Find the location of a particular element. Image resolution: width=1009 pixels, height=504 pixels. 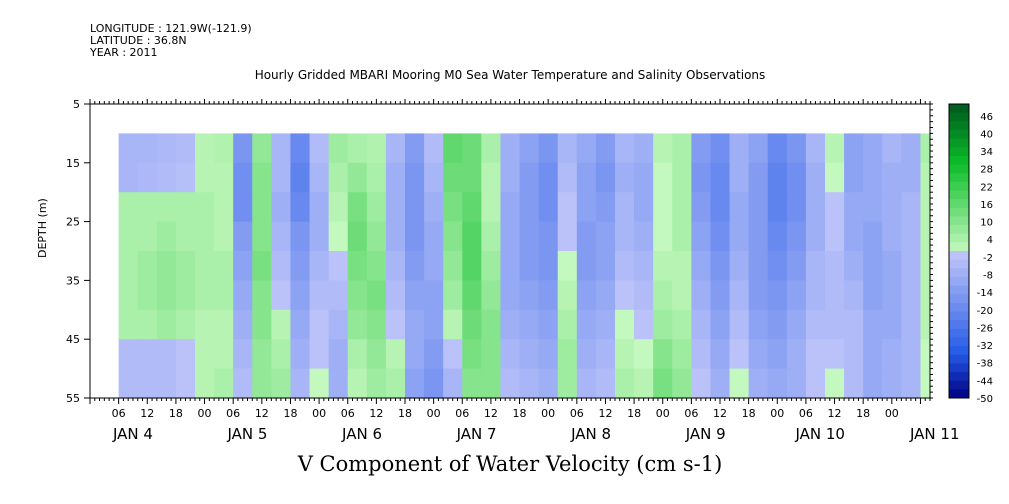

x-day-label: JAN 11 is located at coordinates (934, 434).